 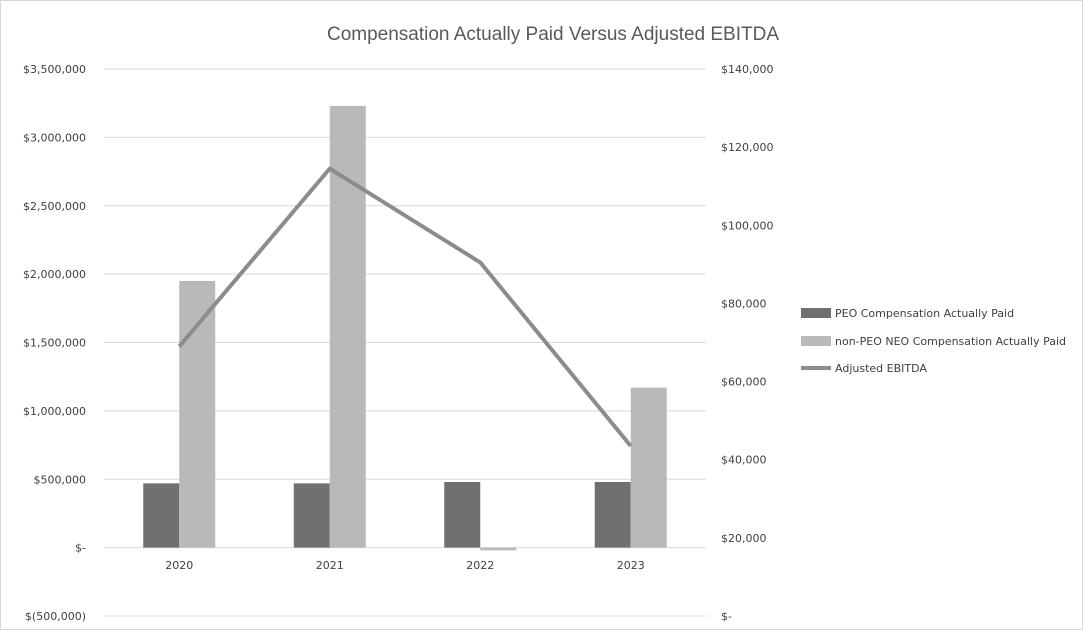 What do you see at coordinates (54, 137) in the screenshot?
I see `left-tick-label: $3,000,000` at bounding box center [54, 137].